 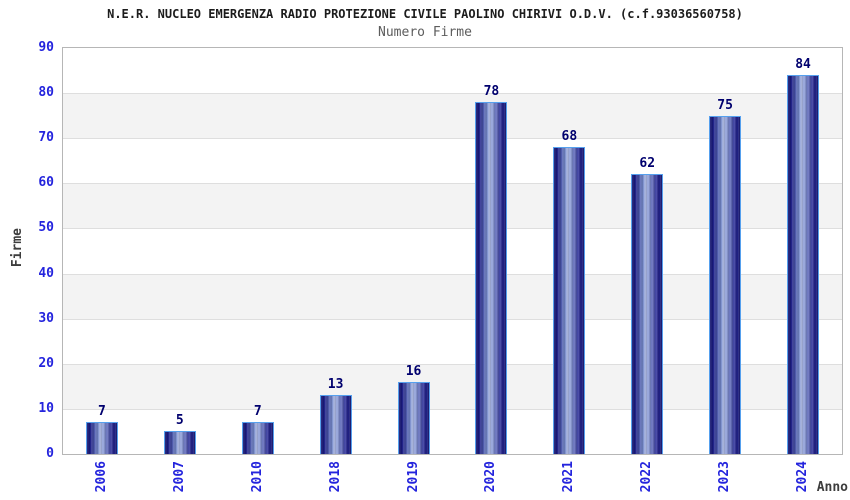 What do you see at coordinates (179, 477) in the screenshot?
I see `x-tick-label-2007: 2007` at bounding box center [179, 477].